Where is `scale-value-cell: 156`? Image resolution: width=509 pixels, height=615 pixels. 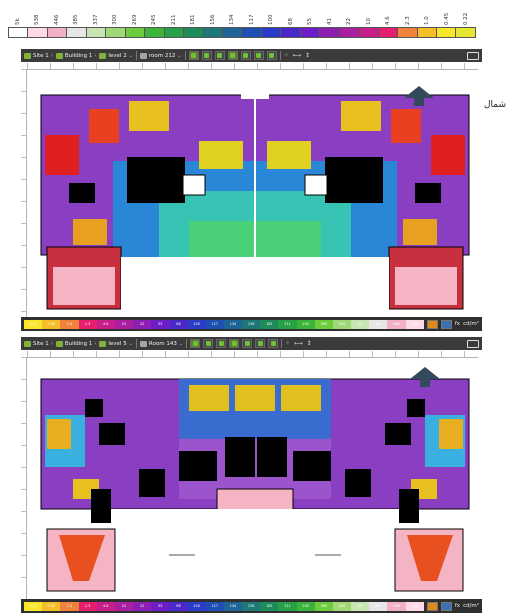 scale-value-cell: 156 is located at coordinates (251, 324).